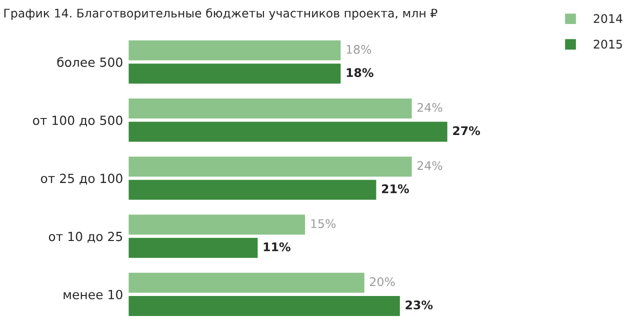 The width and height of the screenshot is (640, 330). Describe the element at coordinates (93, 295) in the screenshot. I see `y-tick-label: менее 10` at that location.